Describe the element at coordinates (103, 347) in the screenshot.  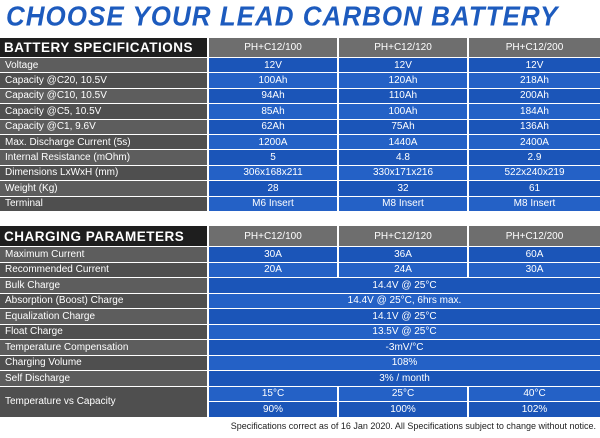
I see `row-label: Temperature Compensation` at that location.